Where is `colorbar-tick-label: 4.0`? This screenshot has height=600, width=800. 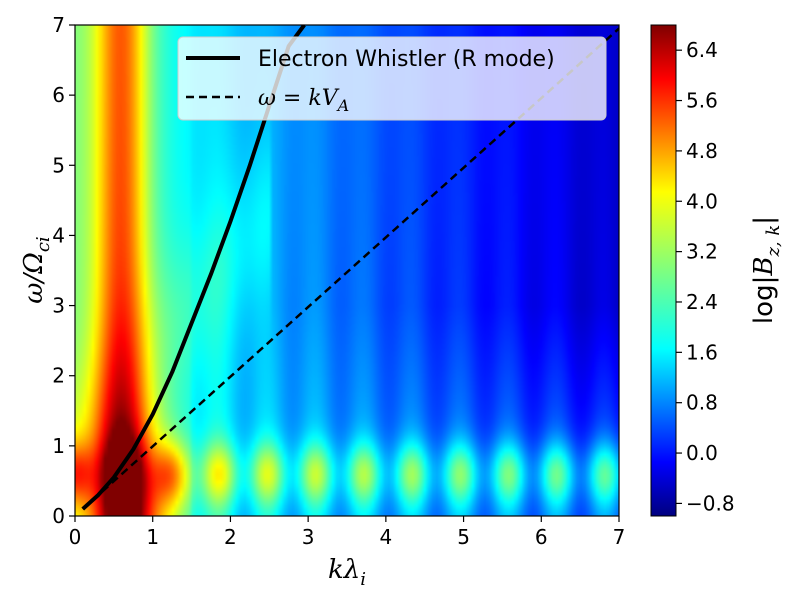 colorbar-tick-label: 4.0 is located at coordinates (702, 201).